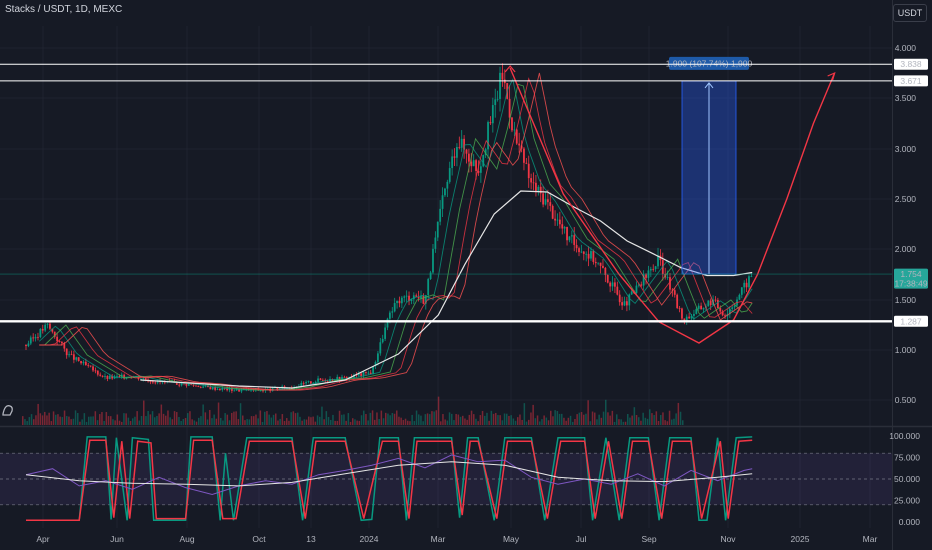 Image resolution: width=932 pixels, height=550 pixels. What do you see at coordinates (910, 13) in the screenshot?
I see `currency-button: USDT` at bounding box center [910, 13].